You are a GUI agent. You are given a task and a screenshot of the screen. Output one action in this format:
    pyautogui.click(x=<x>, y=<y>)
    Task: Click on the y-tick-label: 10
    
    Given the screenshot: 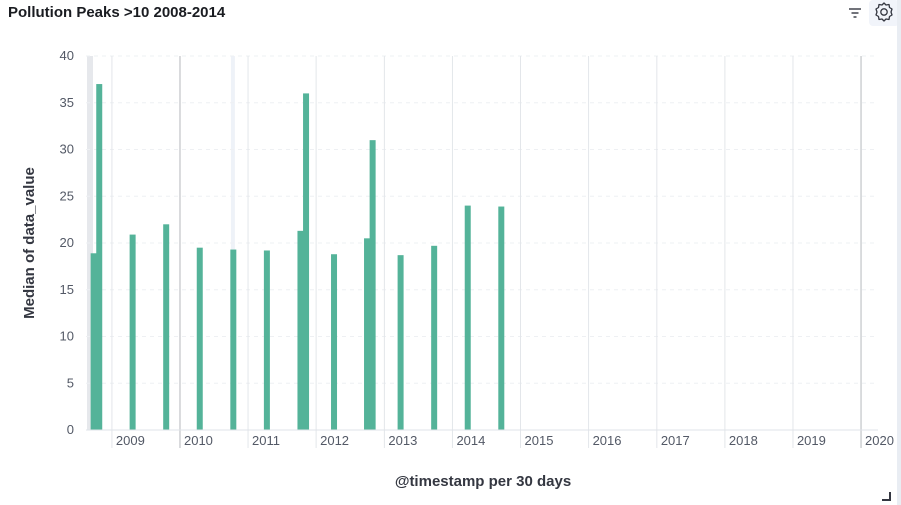 What is the action you would take?
    pyautogui.click(x=67, y=336)
    